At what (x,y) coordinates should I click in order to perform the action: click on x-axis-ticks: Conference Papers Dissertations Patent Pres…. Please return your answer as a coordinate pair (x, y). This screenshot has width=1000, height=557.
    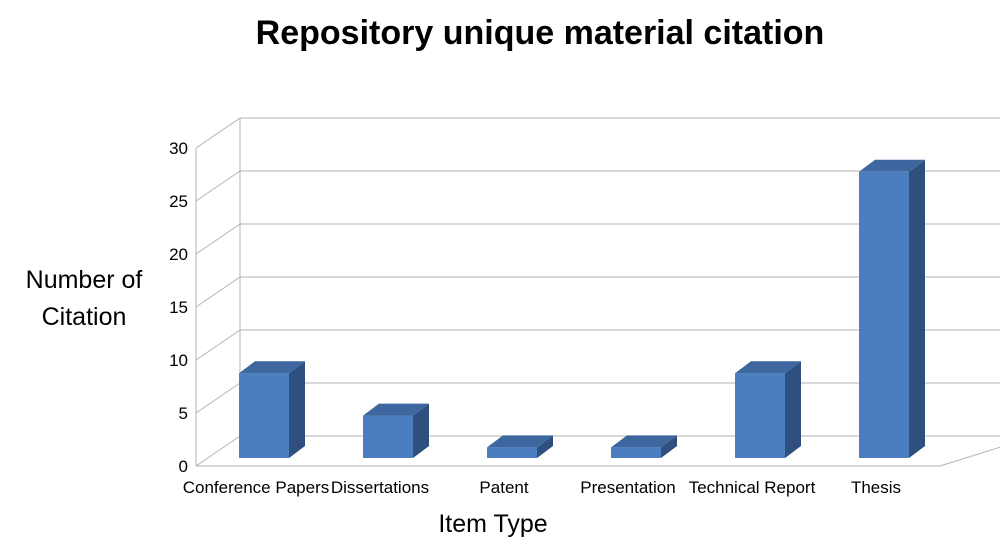
    Looking at the image, I should click on (542, 487).